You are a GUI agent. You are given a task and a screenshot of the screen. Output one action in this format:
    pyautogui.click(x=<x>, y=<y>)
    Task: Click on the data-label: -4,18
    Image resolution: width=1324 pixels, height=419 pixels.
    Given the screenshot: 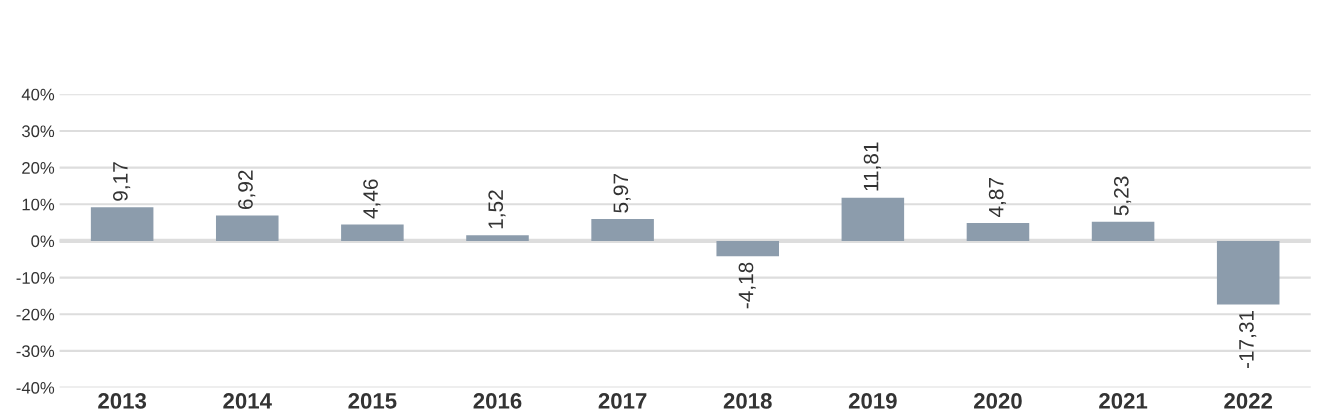 What is the action you would take?
    pyautogui.click(x=747, y=285)
    